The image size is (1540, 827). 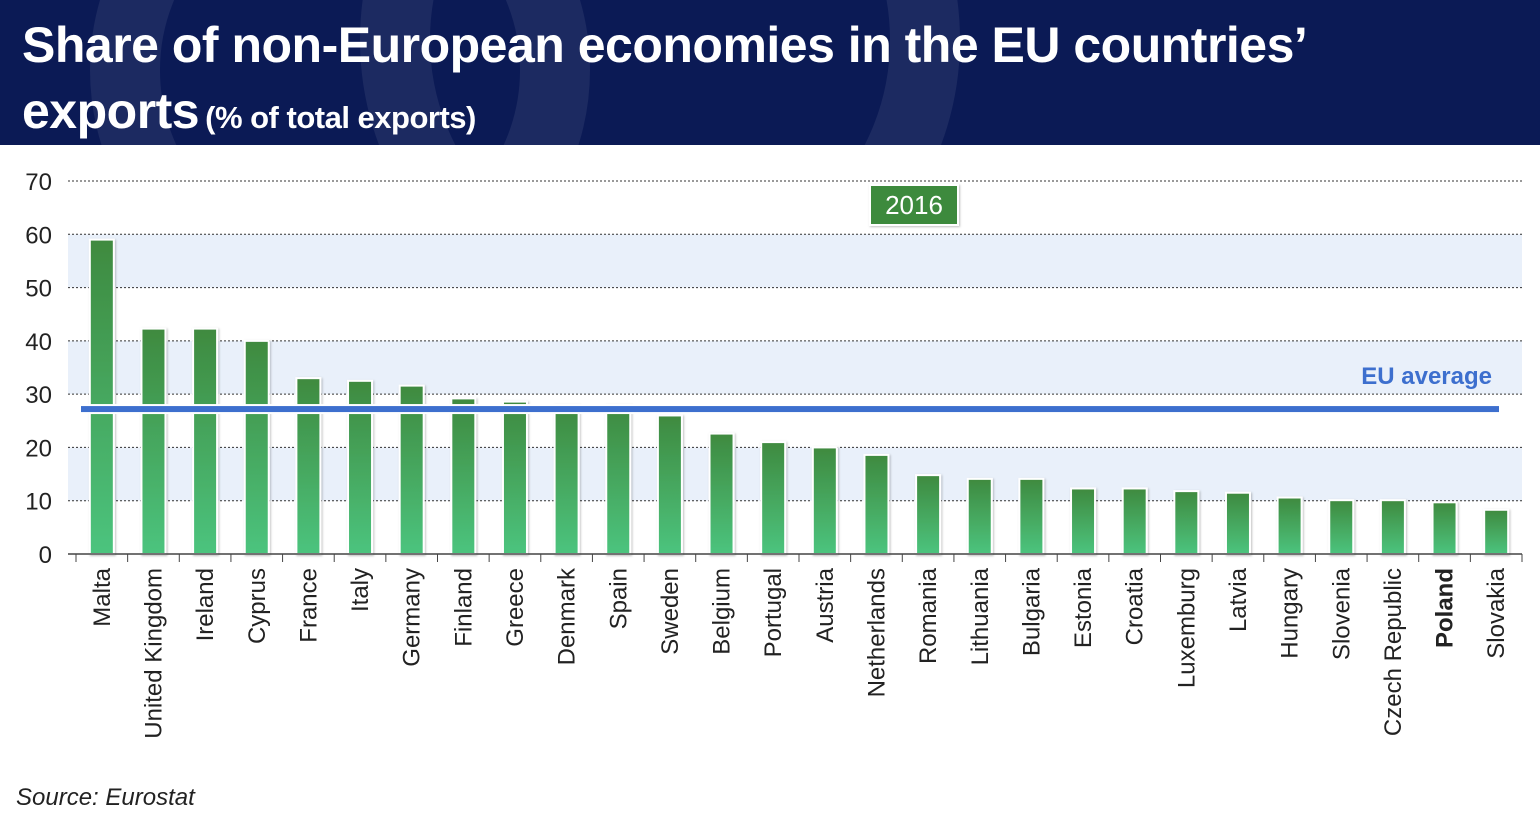 I want to click on source-note: Source: Eurostat, so click(x=105, y=797).